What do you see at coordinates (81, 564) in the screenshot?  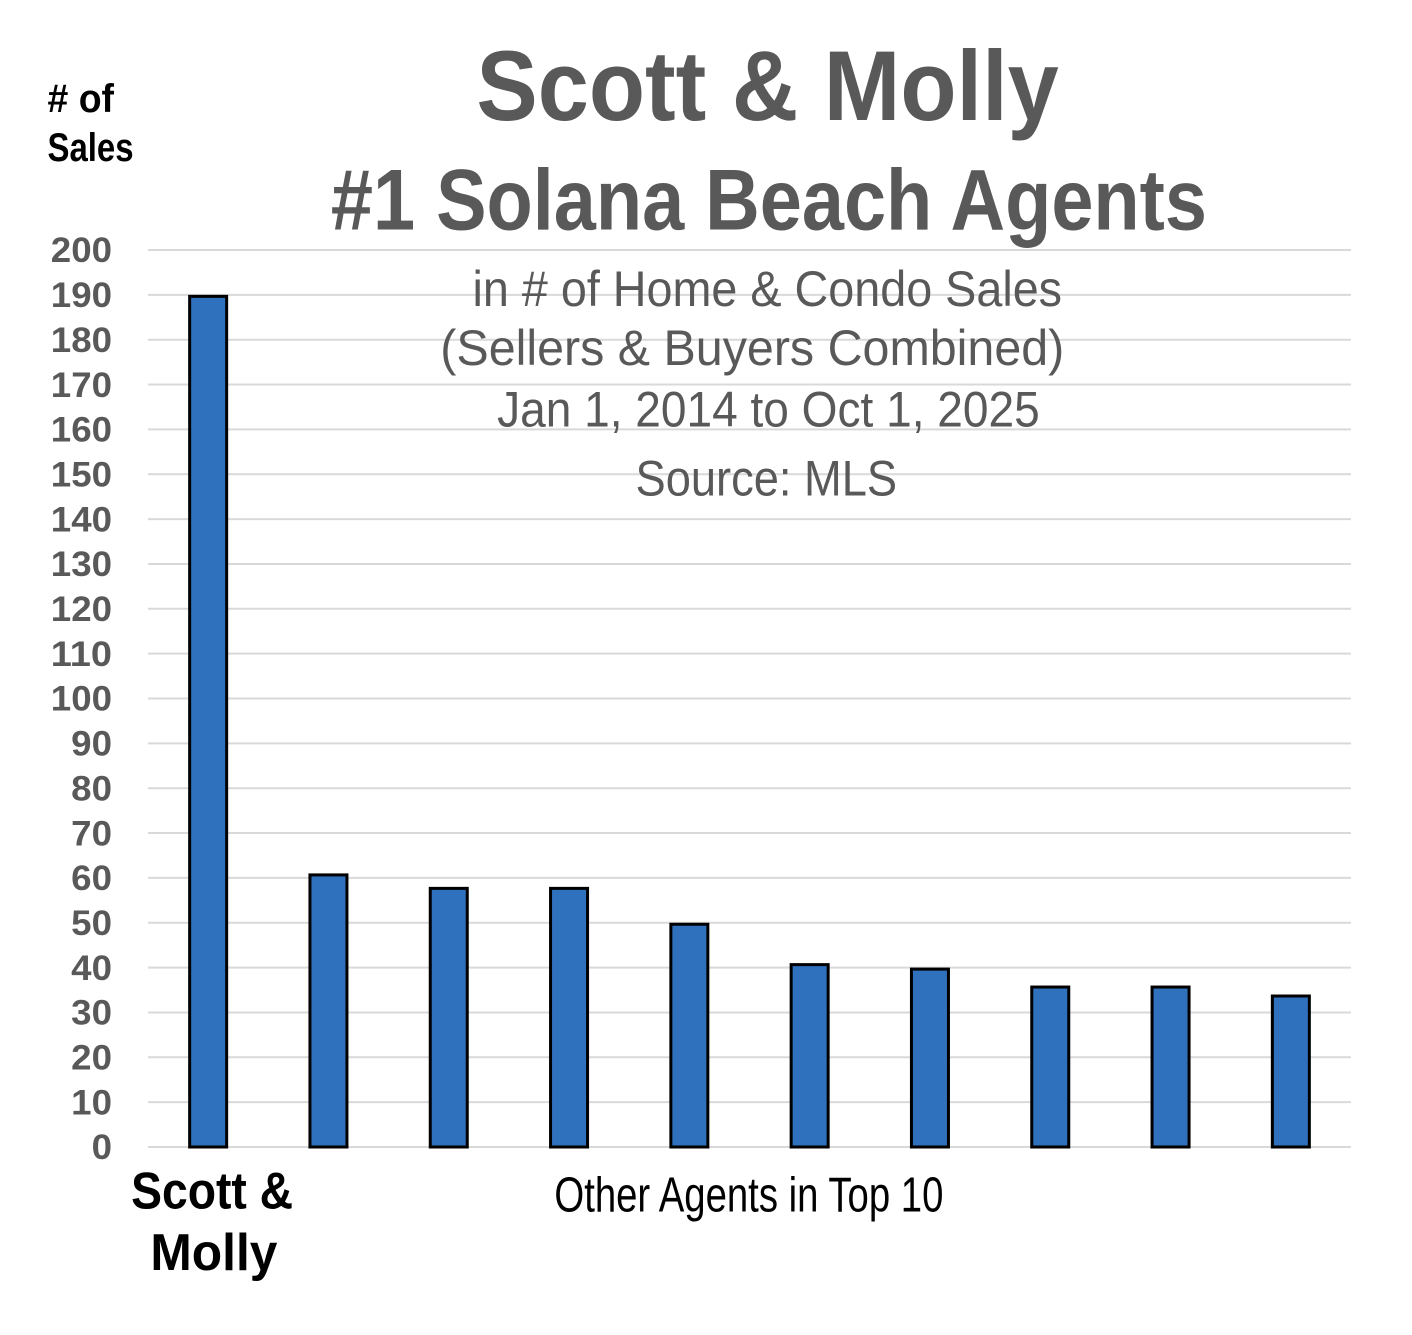 I see `svg-text: 130` at bounding box center [81, 564].